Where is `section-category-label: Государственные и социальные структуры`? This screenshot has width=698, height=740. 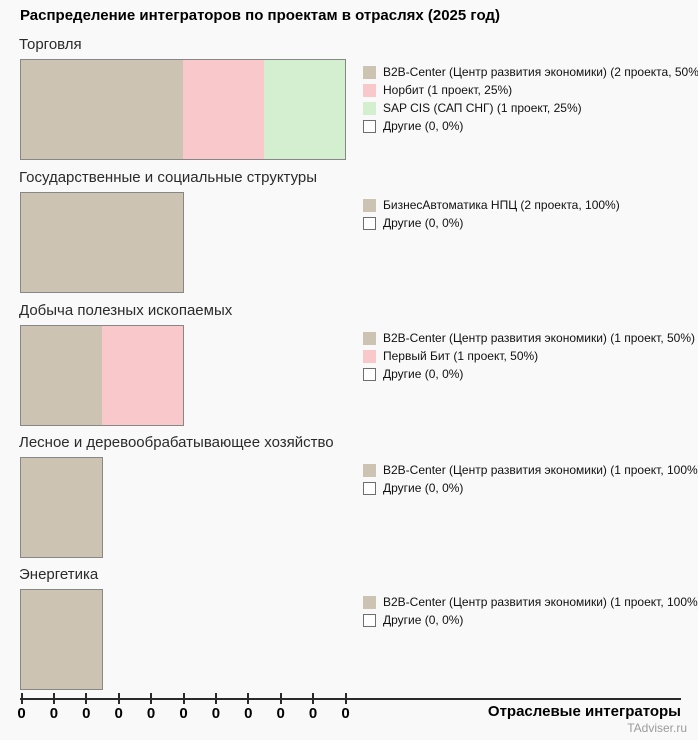 section-category-label: Государственные и социальные структуры is located at coordinates (168, 177).